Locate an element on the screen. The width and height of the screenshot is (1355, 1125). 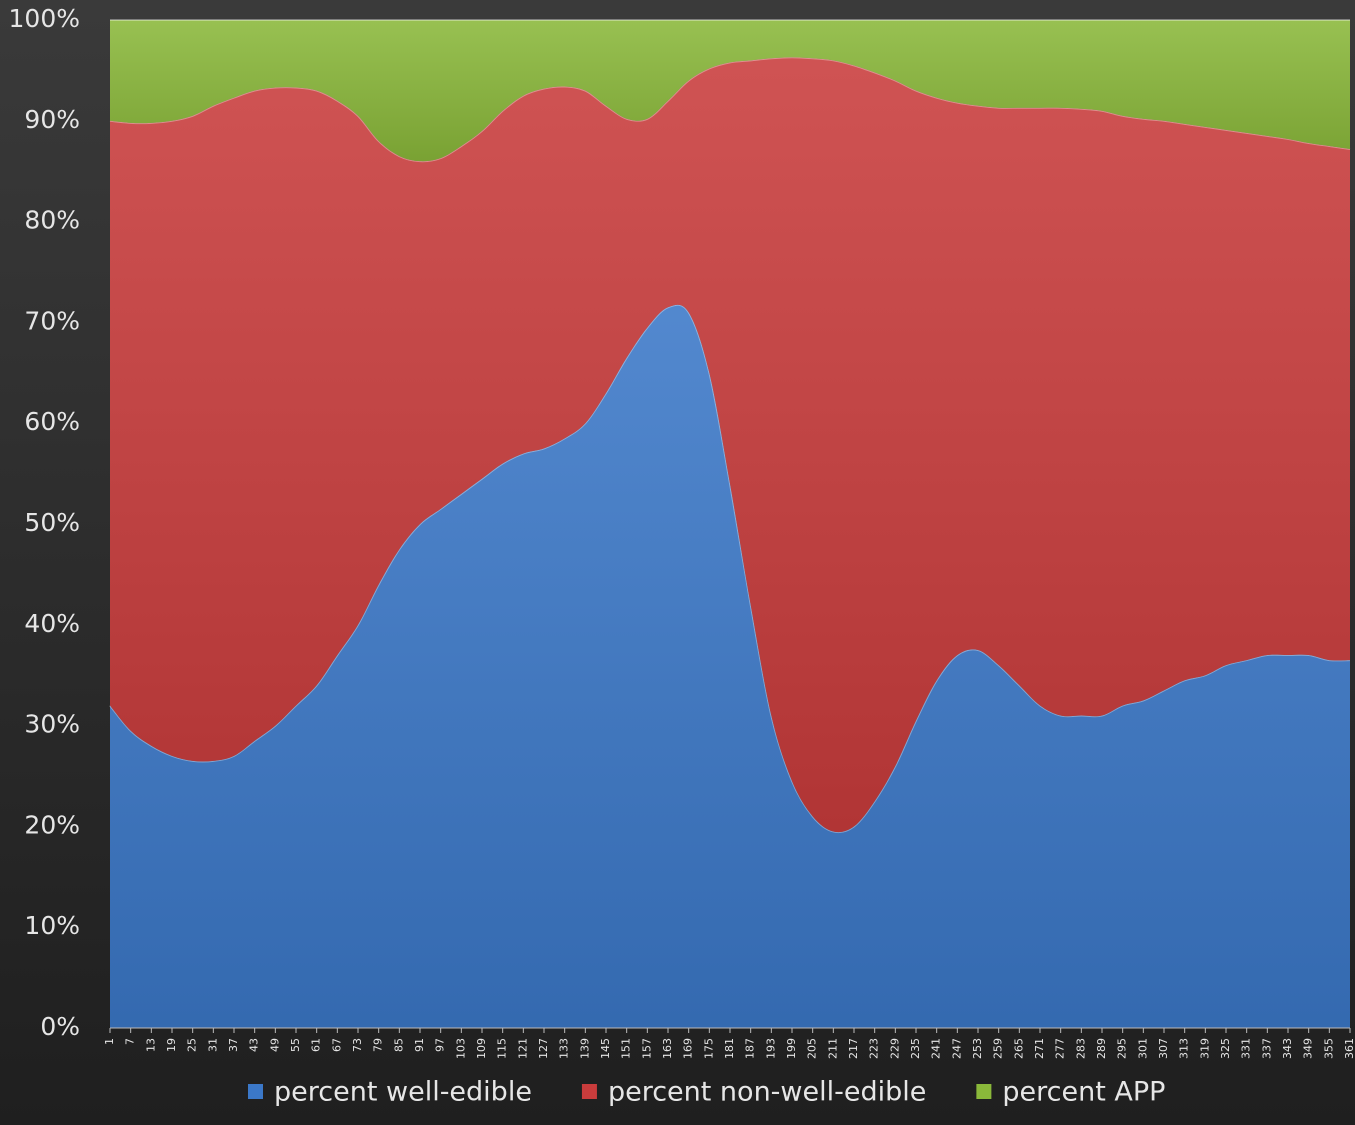
x-tick-label: 265 is located at coordinates (1018, 1048).